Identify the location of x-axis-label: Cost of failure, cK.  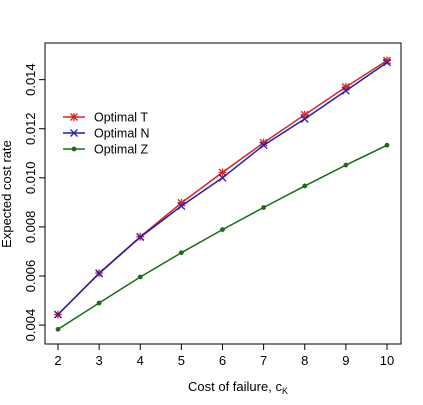
(238, 387).